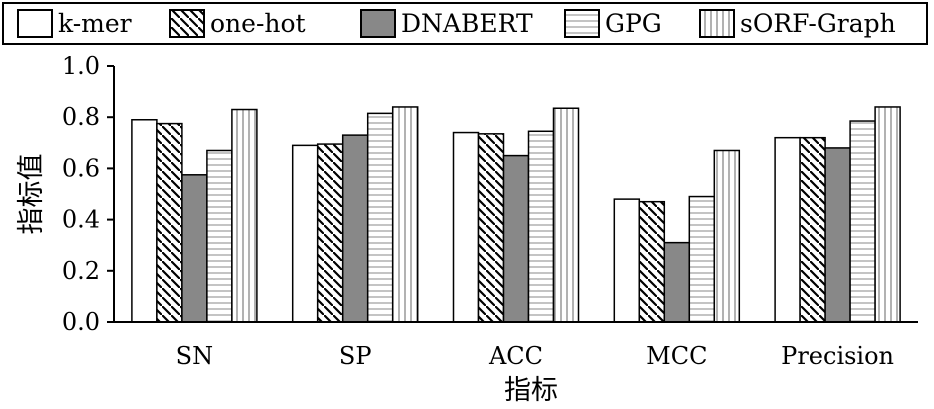 This screenshot has height=409, width=934. Describe the element at coordinates (380, 217) in the screenshot. I see `bar-gpg-sp` at that location.